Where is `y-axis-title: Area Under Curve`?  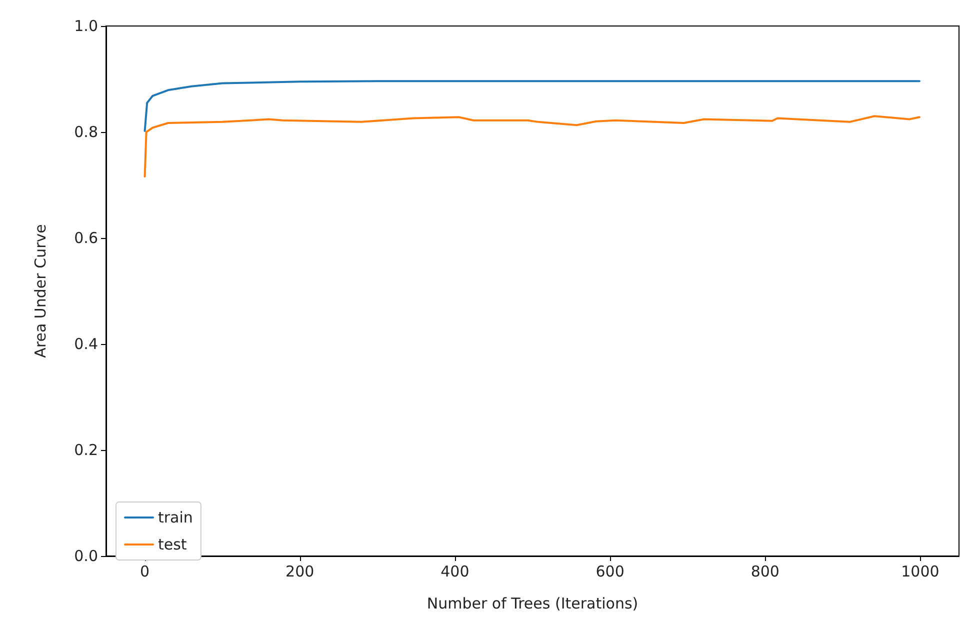 y-axis-title: Area Under Curve is located at coordinates (41, 291).